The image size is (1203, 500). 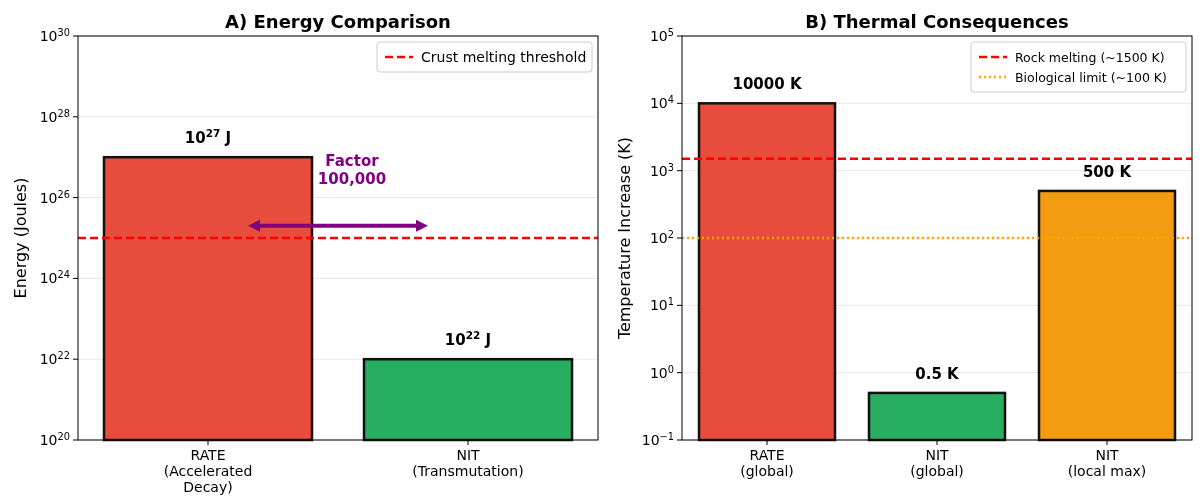 What do you see at coordinates (661, 102) in the screenshot?
I see `y-tick-label: 10$^{4}$` at bounding box center [661, 102].